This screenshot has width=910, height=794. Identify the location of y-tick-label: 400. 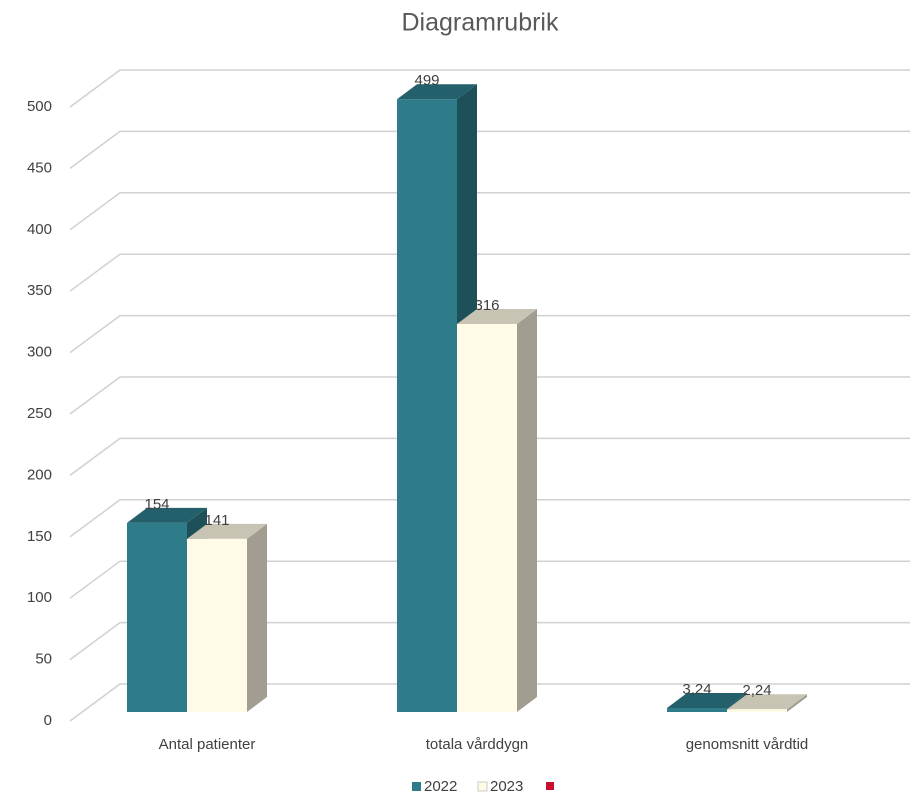
(39, 229).